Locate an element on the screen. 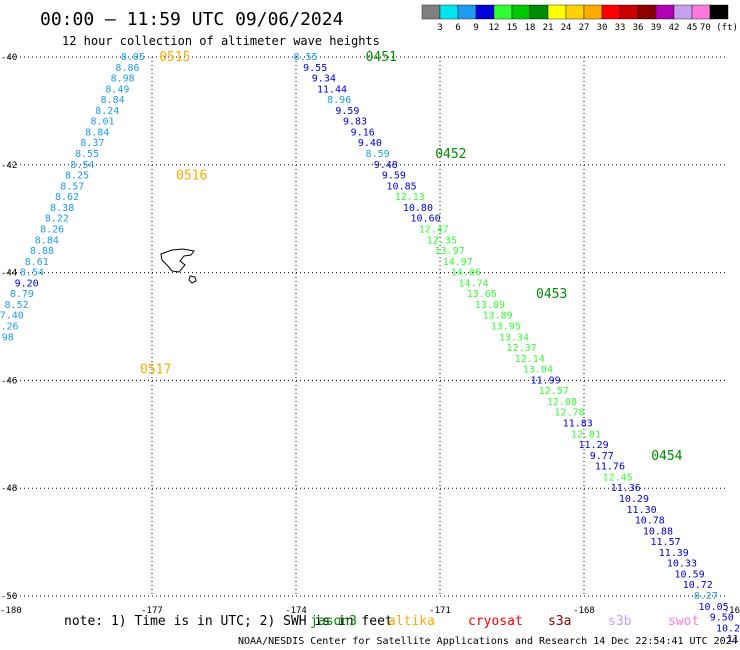 This screenshot has height=650, width=740. legend-label: 70 (ft) is located at coordinates (719, 28).